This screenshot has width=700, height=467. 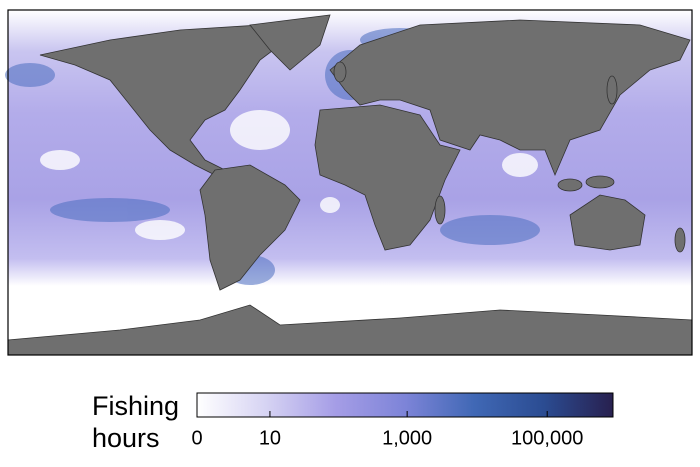 What do you see at coordinates (196, 438) in the screenshot?
I see `colorbar-tick-label: 0` at bounding box center [196, 438].